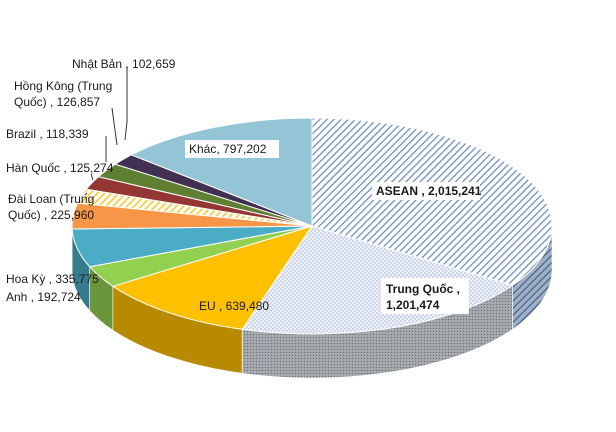  Describe the element at coordinates (51, 199) in the screenshot. I see `label-dai-loan-line1: Đài Loan (Trung` at that location.